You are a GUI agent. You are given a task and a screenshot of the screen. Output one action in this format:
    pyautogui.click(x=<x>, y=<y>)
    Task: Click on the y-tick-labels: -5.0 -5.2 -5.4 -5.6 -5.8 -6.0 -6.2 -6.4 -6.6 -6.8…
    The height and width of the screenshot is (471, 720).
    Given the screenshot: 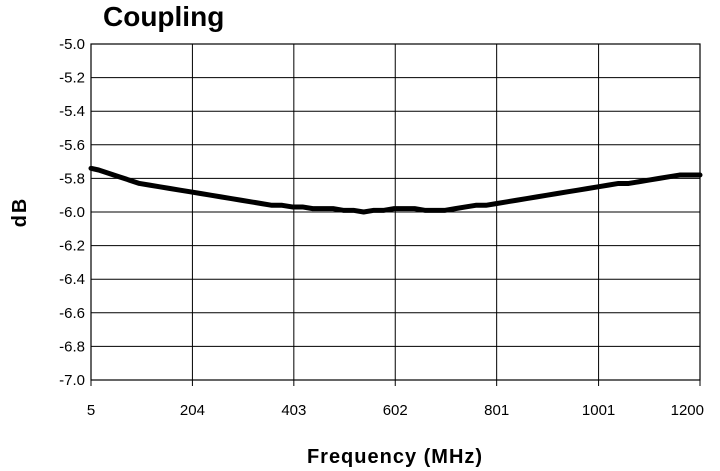 What is the action you would take?
    pyautogui.click(x=72, y=212)
    